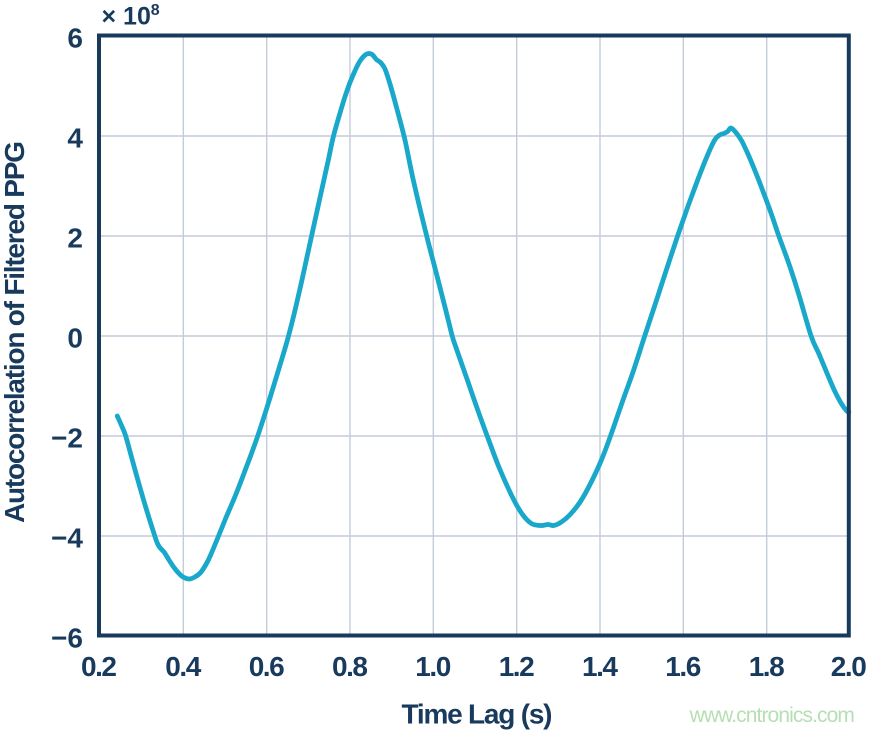  I want to click on svg-text: 1.0, so click(433, 666).